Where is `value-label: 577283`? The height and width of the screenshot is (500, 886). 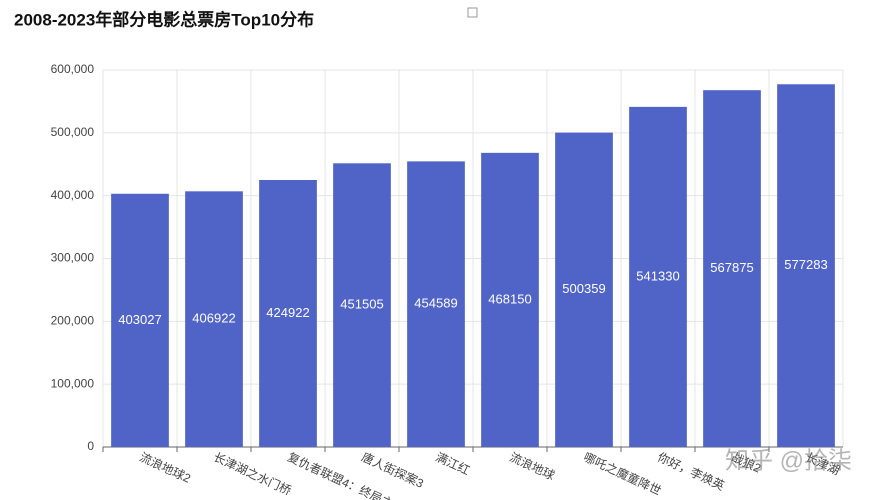
value-label: 577283 is located at coordinates (805, 264).